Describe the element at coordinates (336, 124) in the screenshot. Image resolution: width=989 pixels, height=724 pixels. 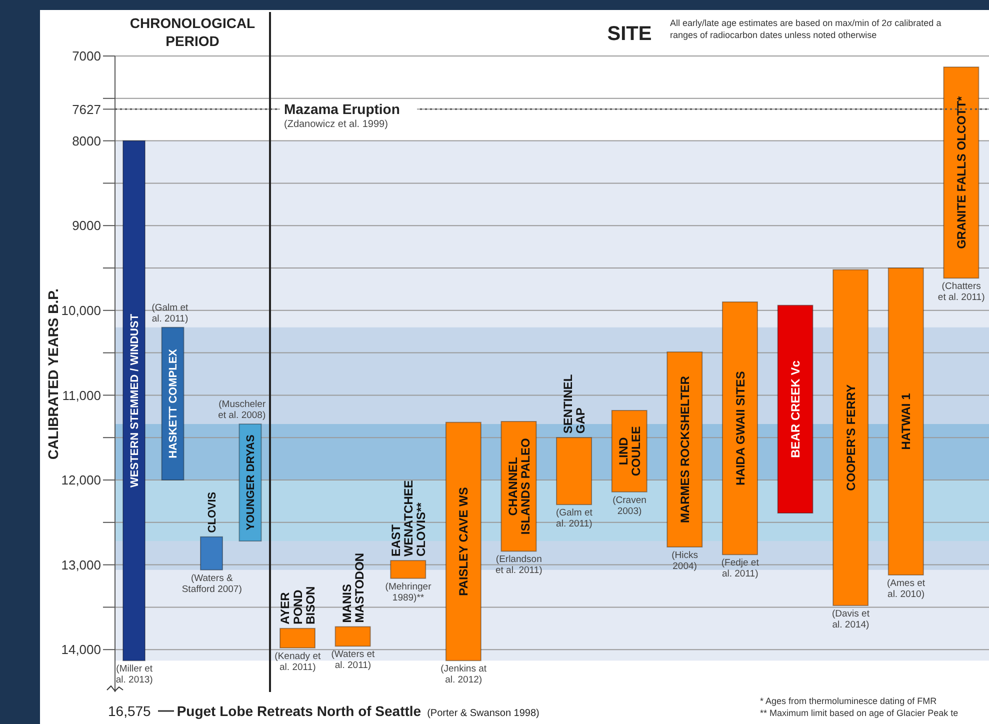
I see `annotation: (Zdanowicz et al. 1999)` at that location.